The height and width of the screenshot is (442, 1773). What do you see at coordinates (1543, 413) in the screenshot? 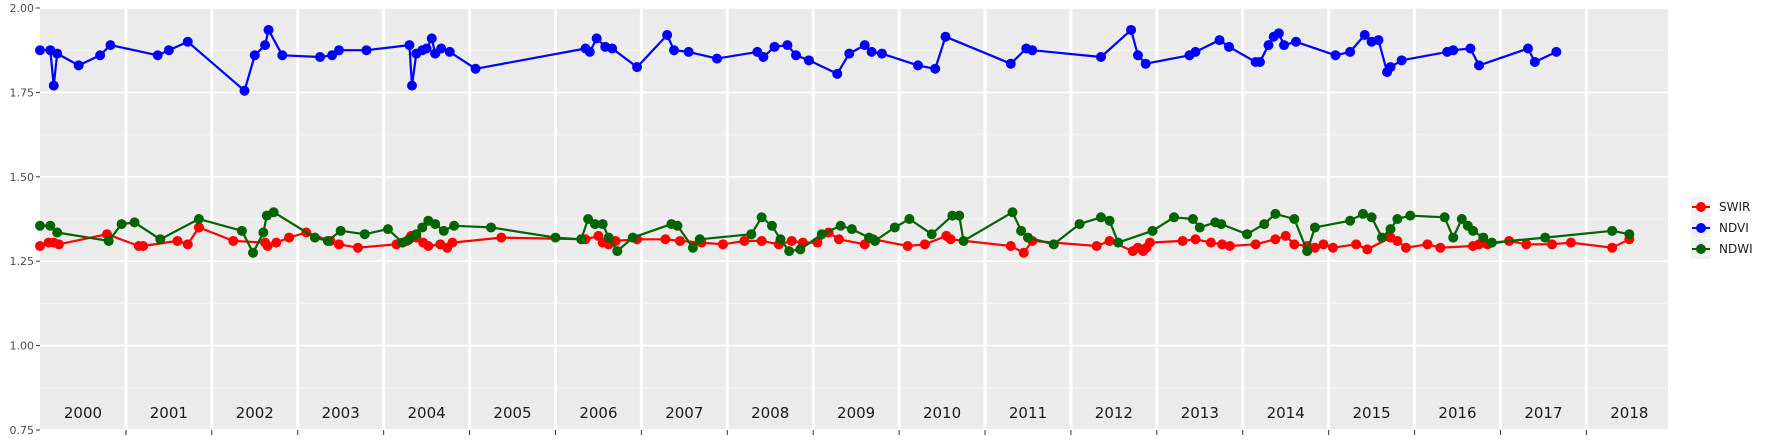
I see `year-label: 2017` at bounding box center [1543, 413].